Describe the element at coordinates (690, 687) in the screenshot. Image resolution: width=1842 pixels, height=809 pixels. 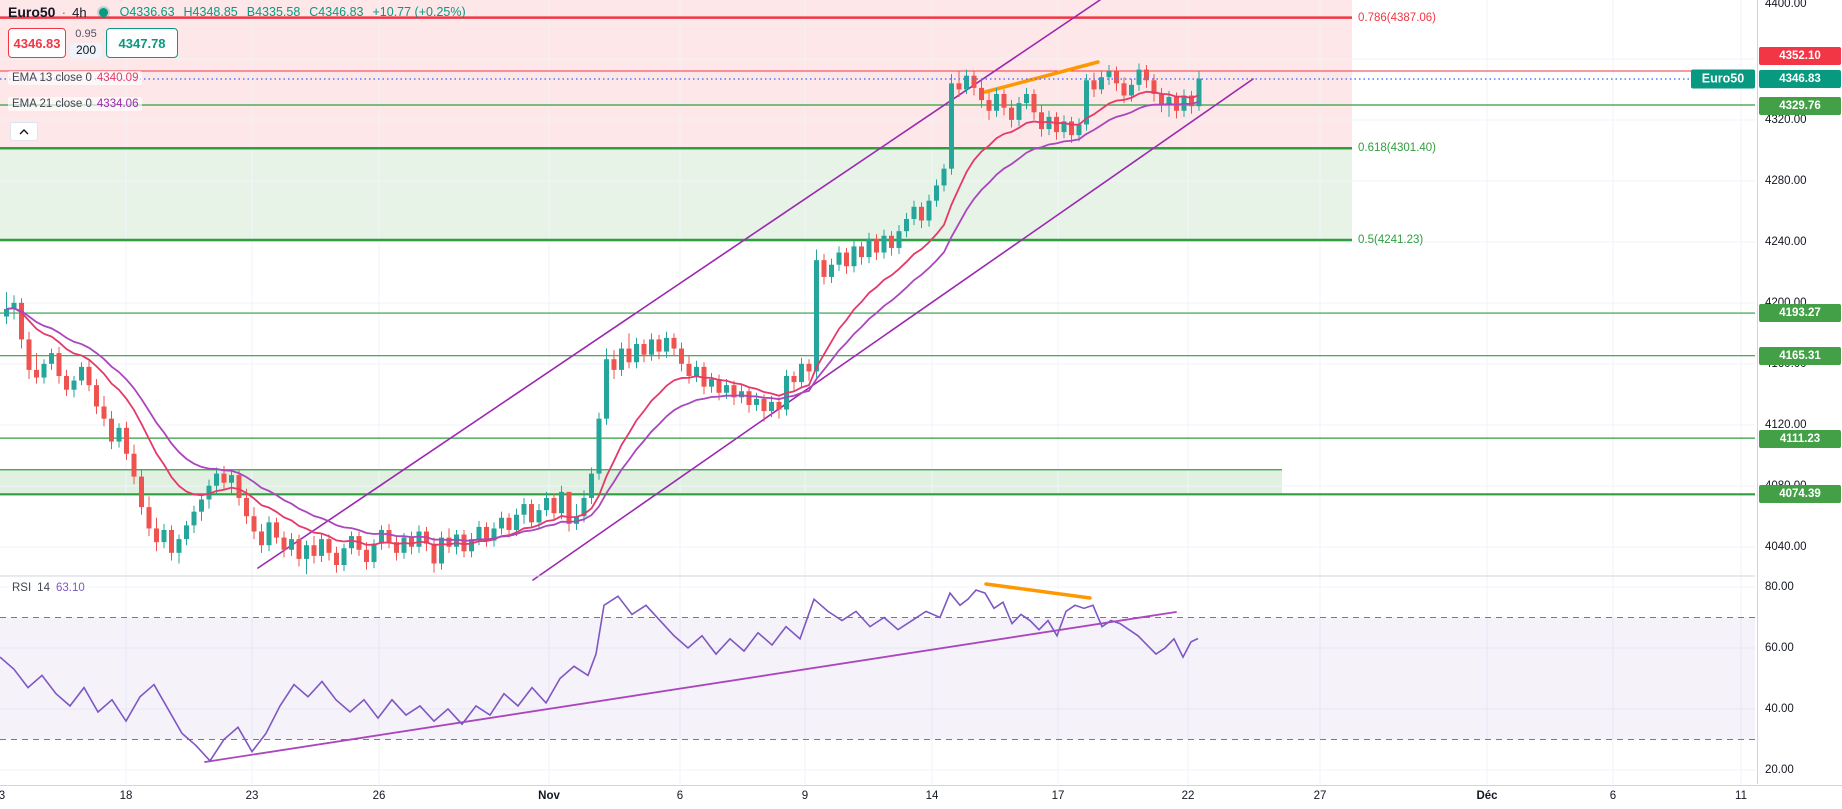
I see `rsi-support-trendline` at that location.